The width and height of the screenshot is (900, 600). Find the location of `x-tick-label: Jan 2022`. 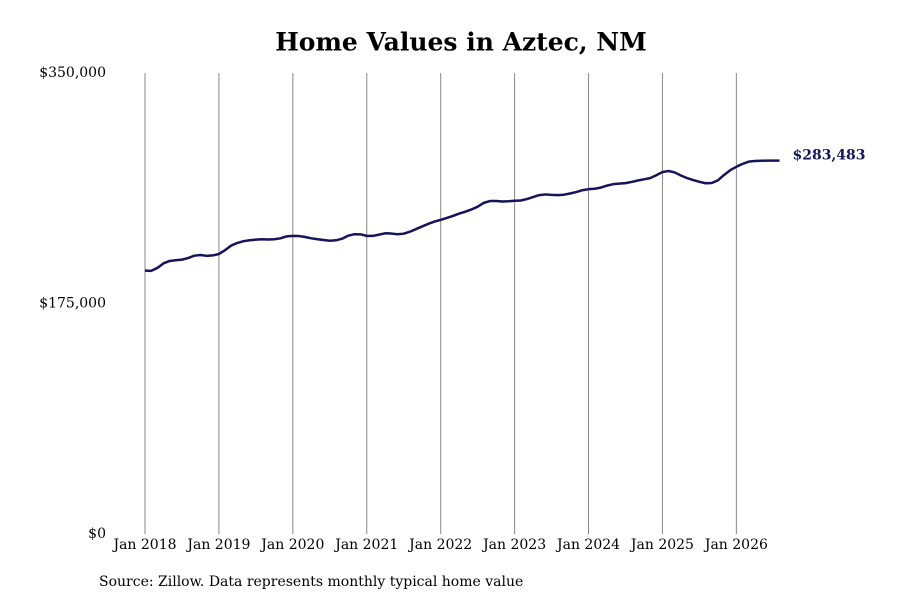

x-tick-label: Jan 2022 is located at coordinates (439, 545).